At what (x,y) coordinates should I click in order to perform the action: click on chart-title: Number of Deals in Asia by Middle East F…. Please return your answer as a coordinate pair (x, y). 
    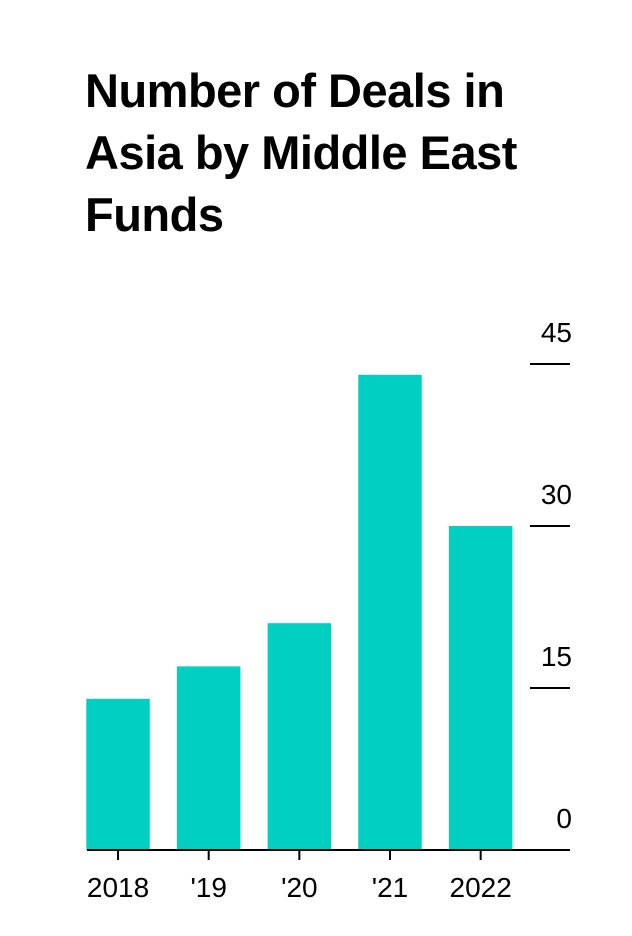
    Looking at the image, I should click on (301, 152).